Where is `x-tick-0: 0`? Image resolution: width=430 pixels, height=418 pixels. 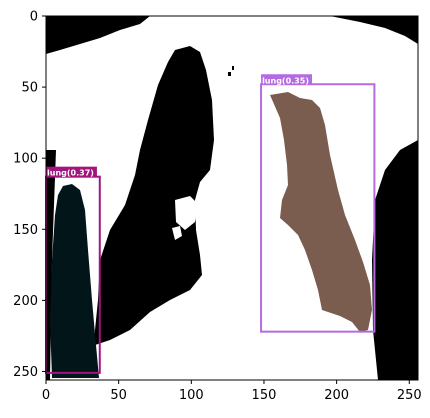 x-tick-0: 0 is located at coordinates (46, 391).